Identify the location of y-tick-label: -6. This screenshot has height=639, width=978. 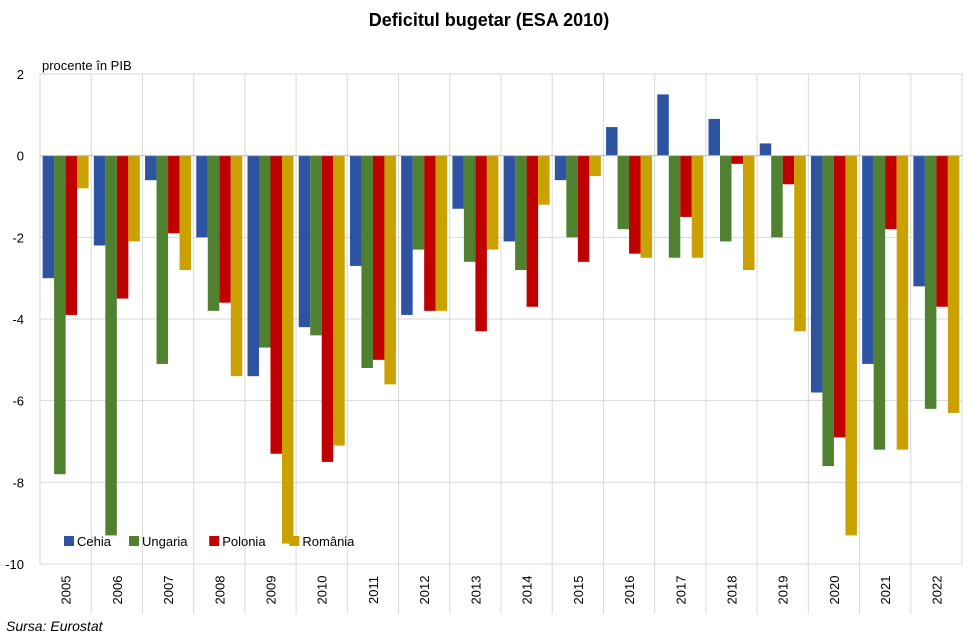
(18, 401).